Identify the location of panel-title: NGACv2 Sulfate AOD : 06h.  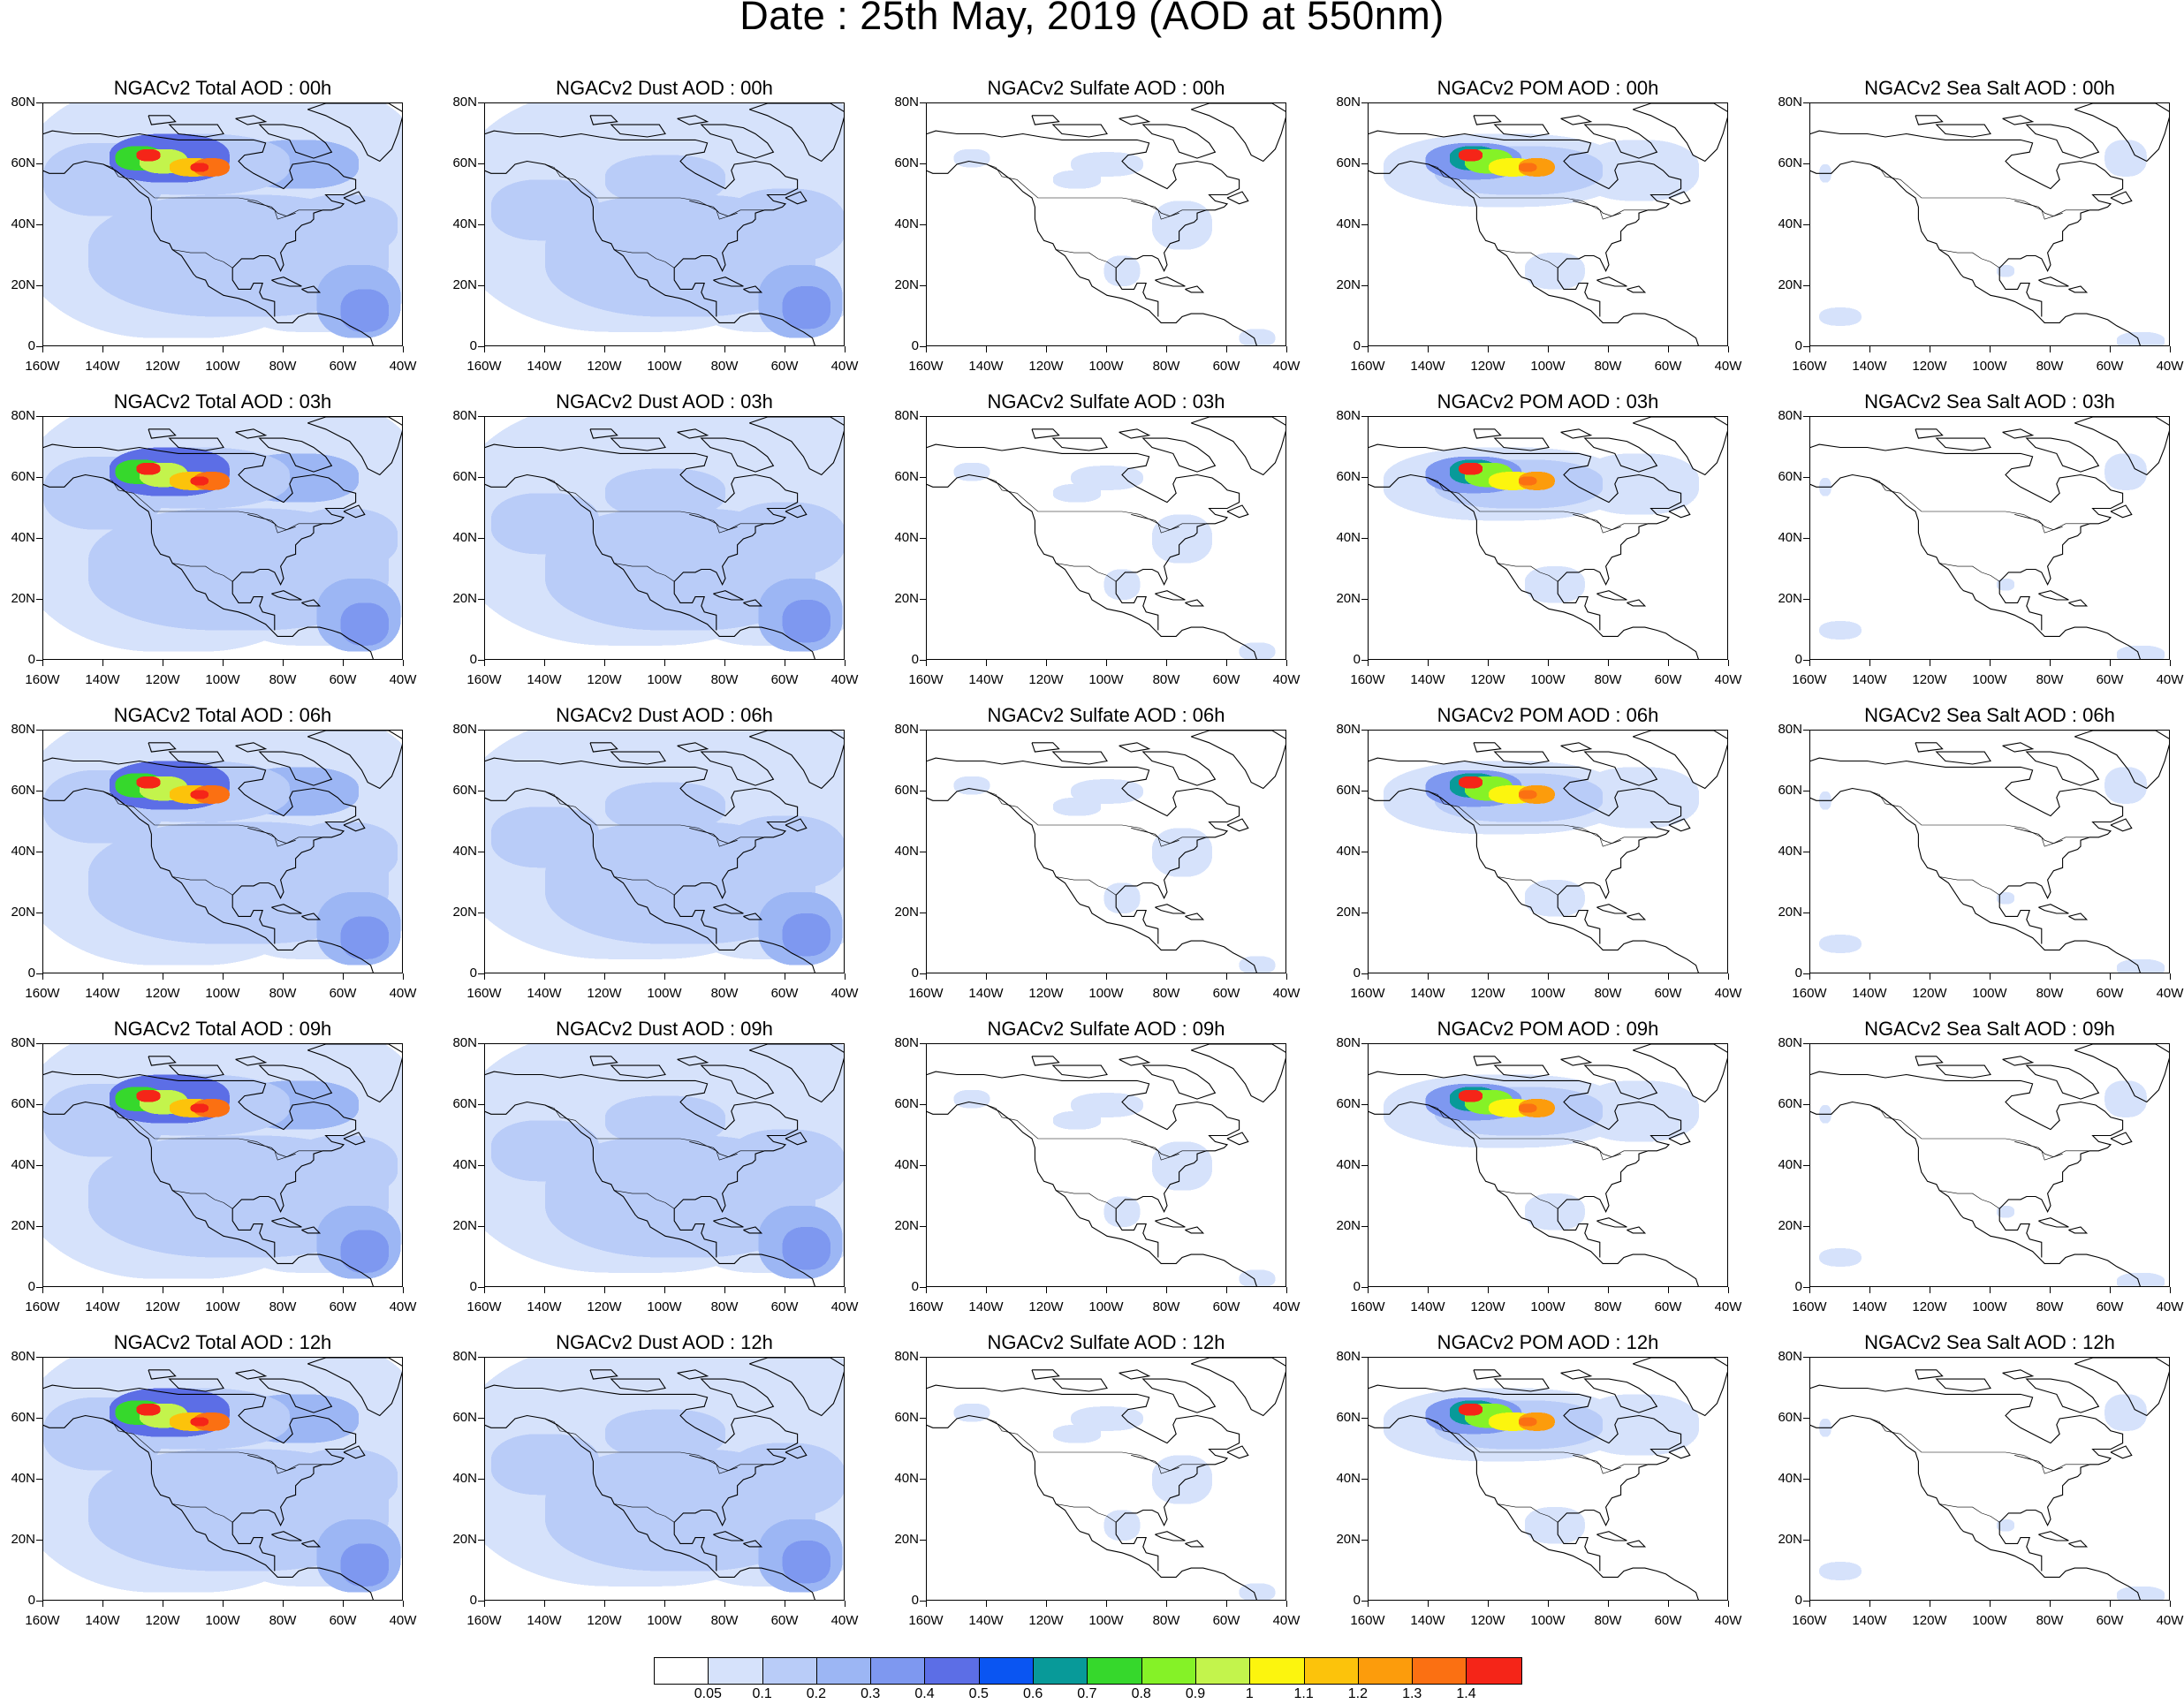
(1106, 715).